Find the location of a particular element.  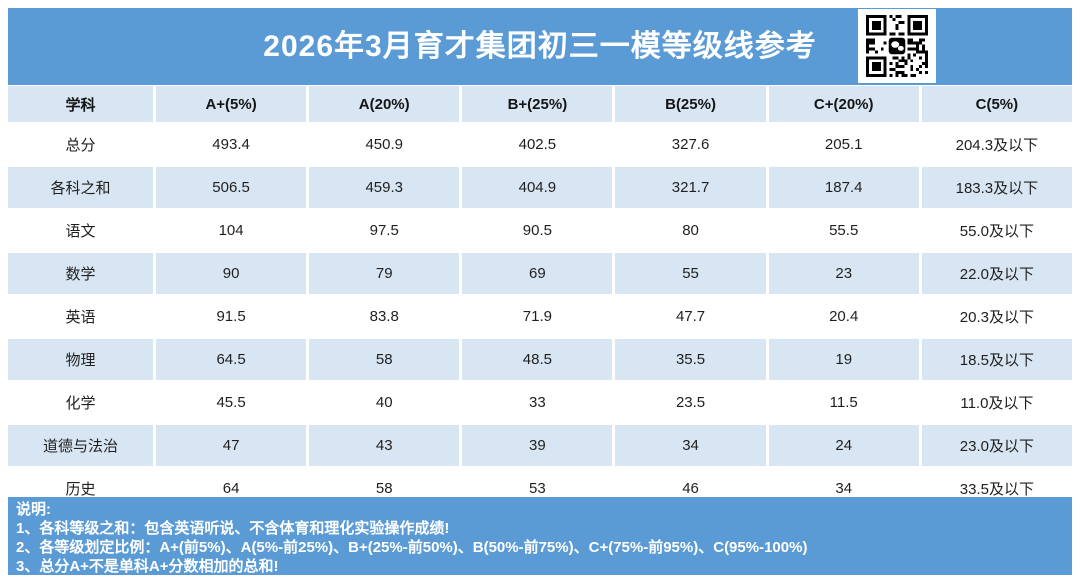

score-cell: 11.5 is located at coordinates (843, 402).